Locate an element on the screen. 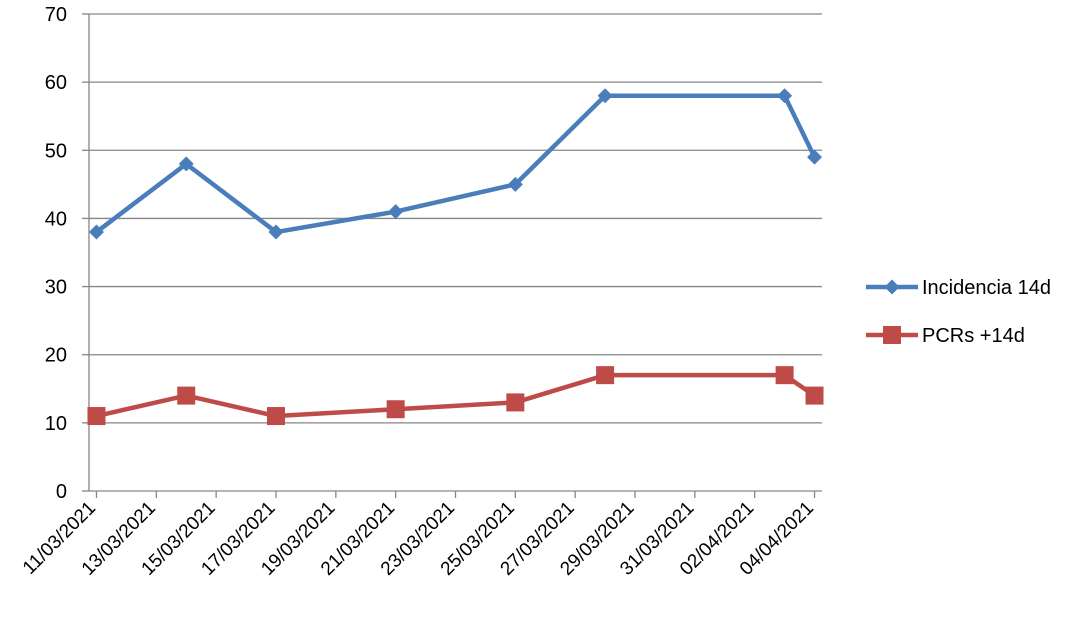 This screenshot has height=624, width=1080. y-tick-label: 70 is located at coordinates (56, 15).